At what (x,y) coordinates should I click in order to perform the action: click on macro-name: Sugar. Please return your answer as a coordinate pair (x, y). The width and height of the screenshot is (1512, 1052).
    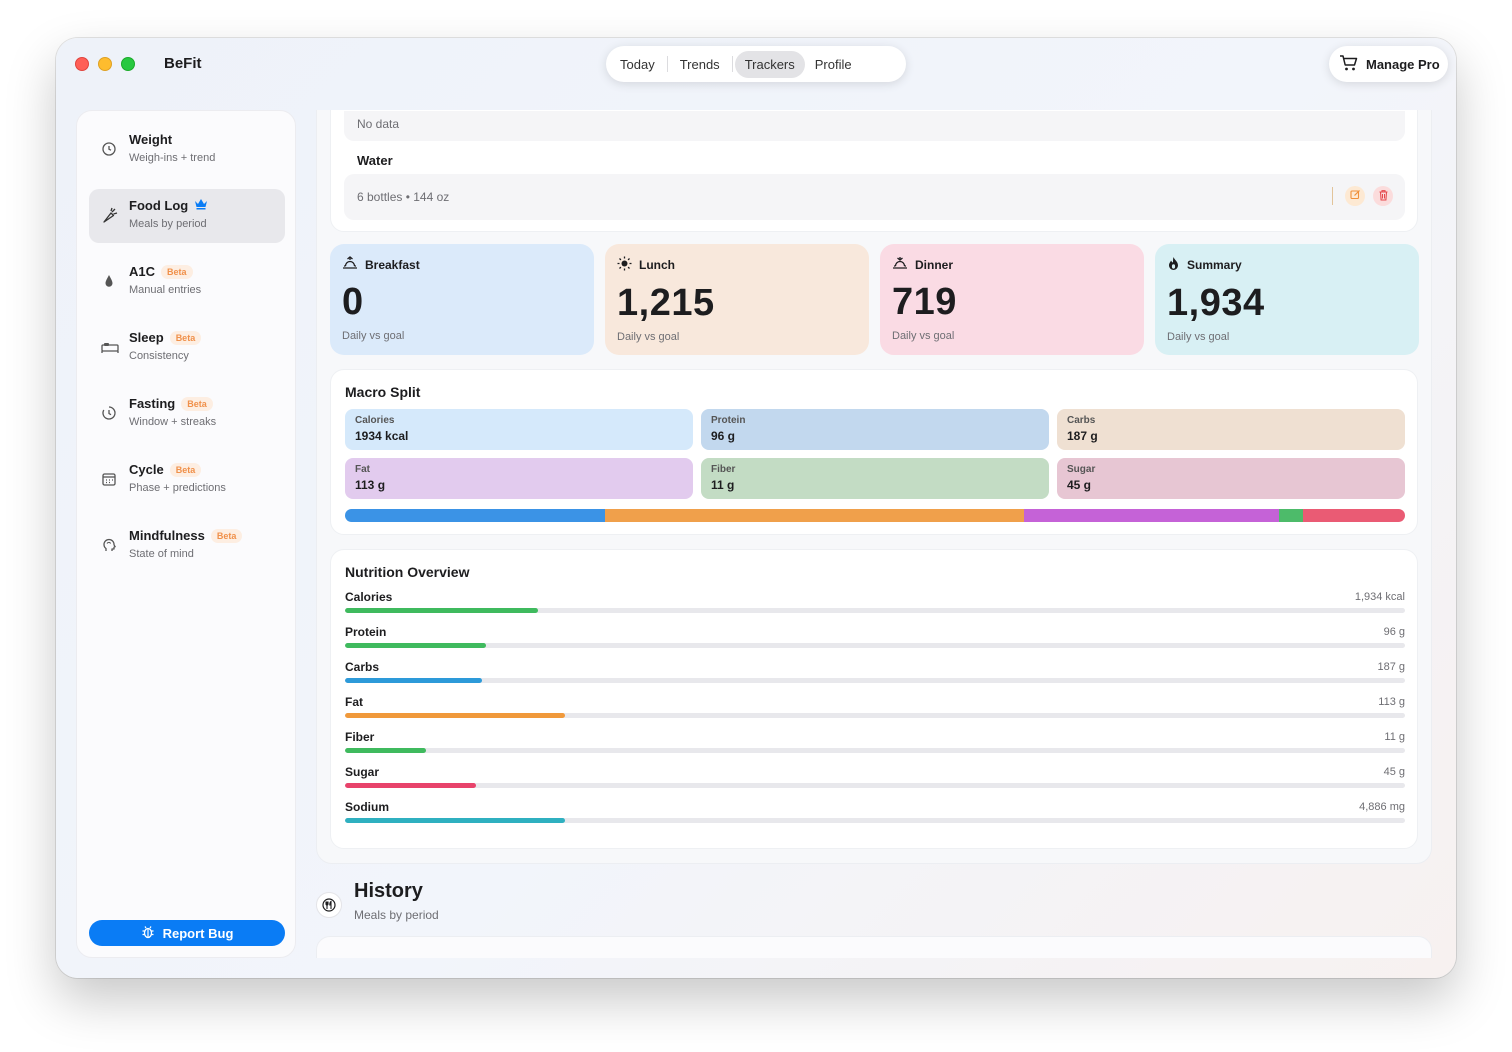
    Looking at the image, I should click on (1081, 469).